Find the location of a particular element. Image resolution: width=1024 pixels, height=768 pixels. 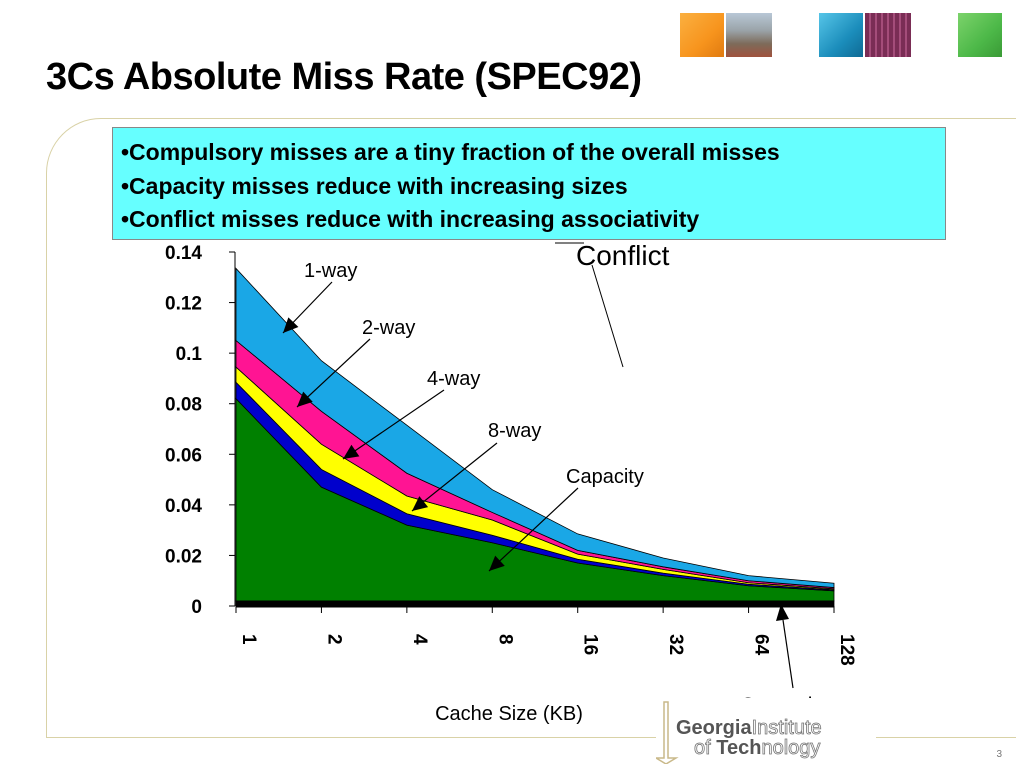

header-photo-circuit is located at coordinates (888, 35).